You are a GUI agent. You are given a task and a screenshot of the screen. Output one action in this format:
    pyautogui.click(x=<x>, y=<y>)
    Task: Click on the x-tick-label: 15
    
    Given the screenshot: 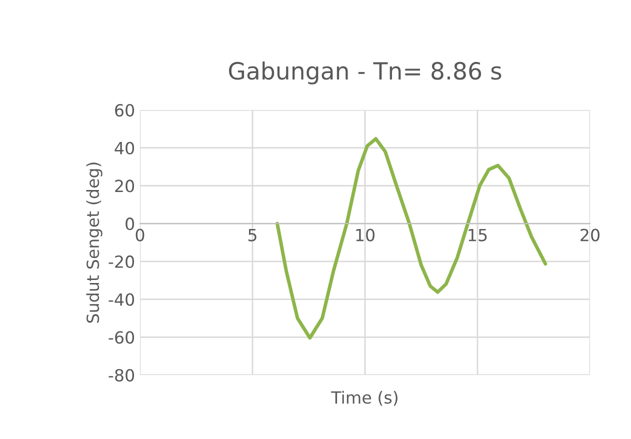 What is the action you would take?
    pyautogui.click(x=477, y=235)
    